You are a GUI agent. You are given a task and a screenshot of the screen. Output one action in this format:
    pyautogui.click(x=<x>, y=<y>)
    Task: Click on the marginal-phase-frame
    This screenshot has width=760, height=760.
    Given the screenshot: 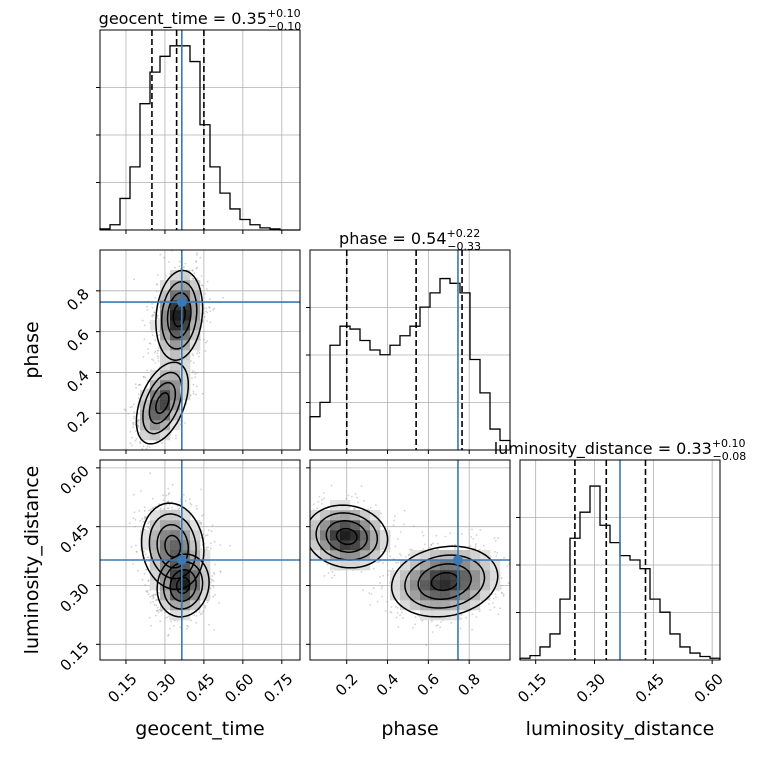 What is the action you would take?
    pyautogui.click(x=410, y=350)
    